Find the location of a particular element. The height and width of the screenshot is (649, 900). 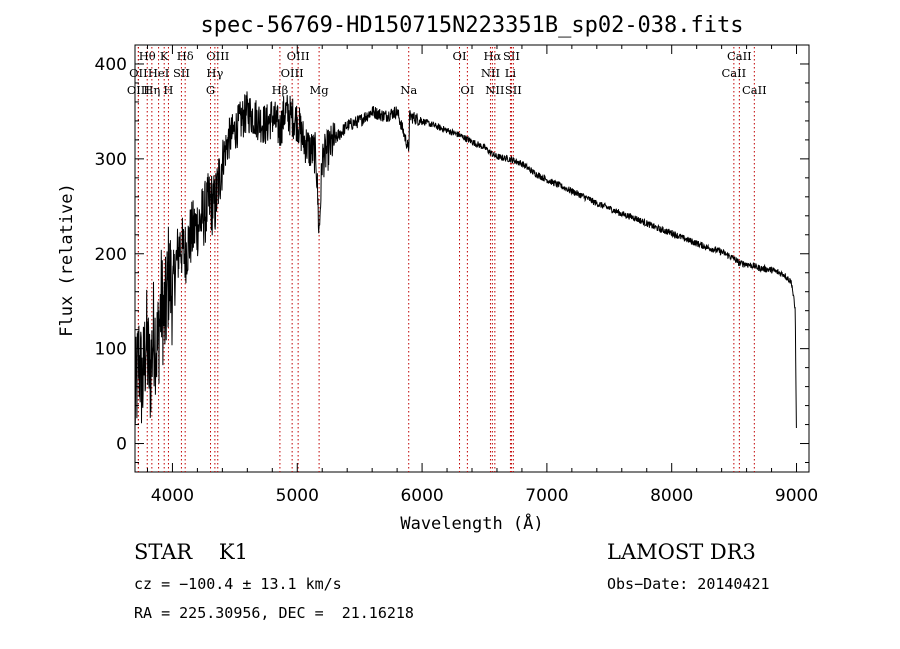

survey-label: LAMOST DR3 is located at coordinates (681, 552).